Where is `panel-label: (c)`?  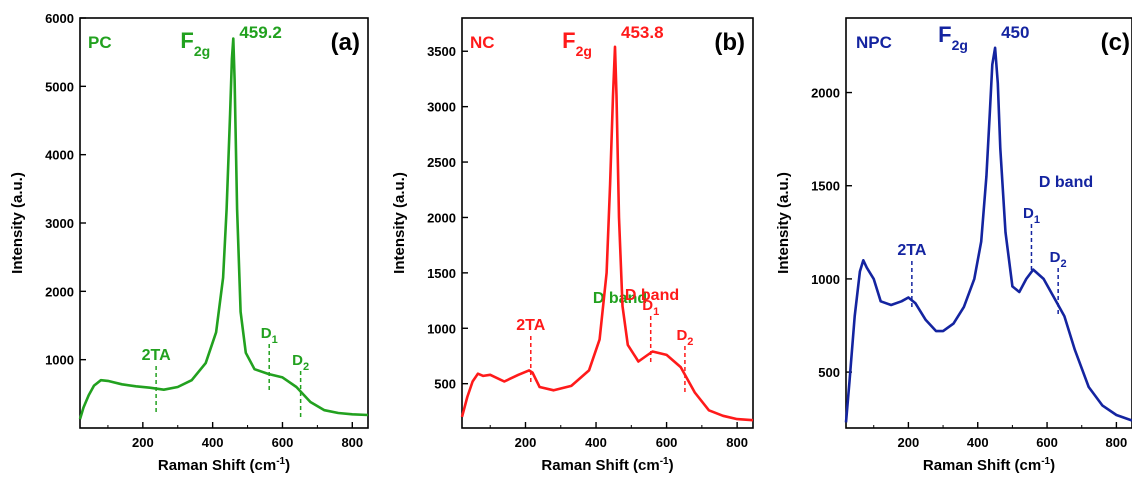
panel-label: (c) is located at coordinates (1115, 42).